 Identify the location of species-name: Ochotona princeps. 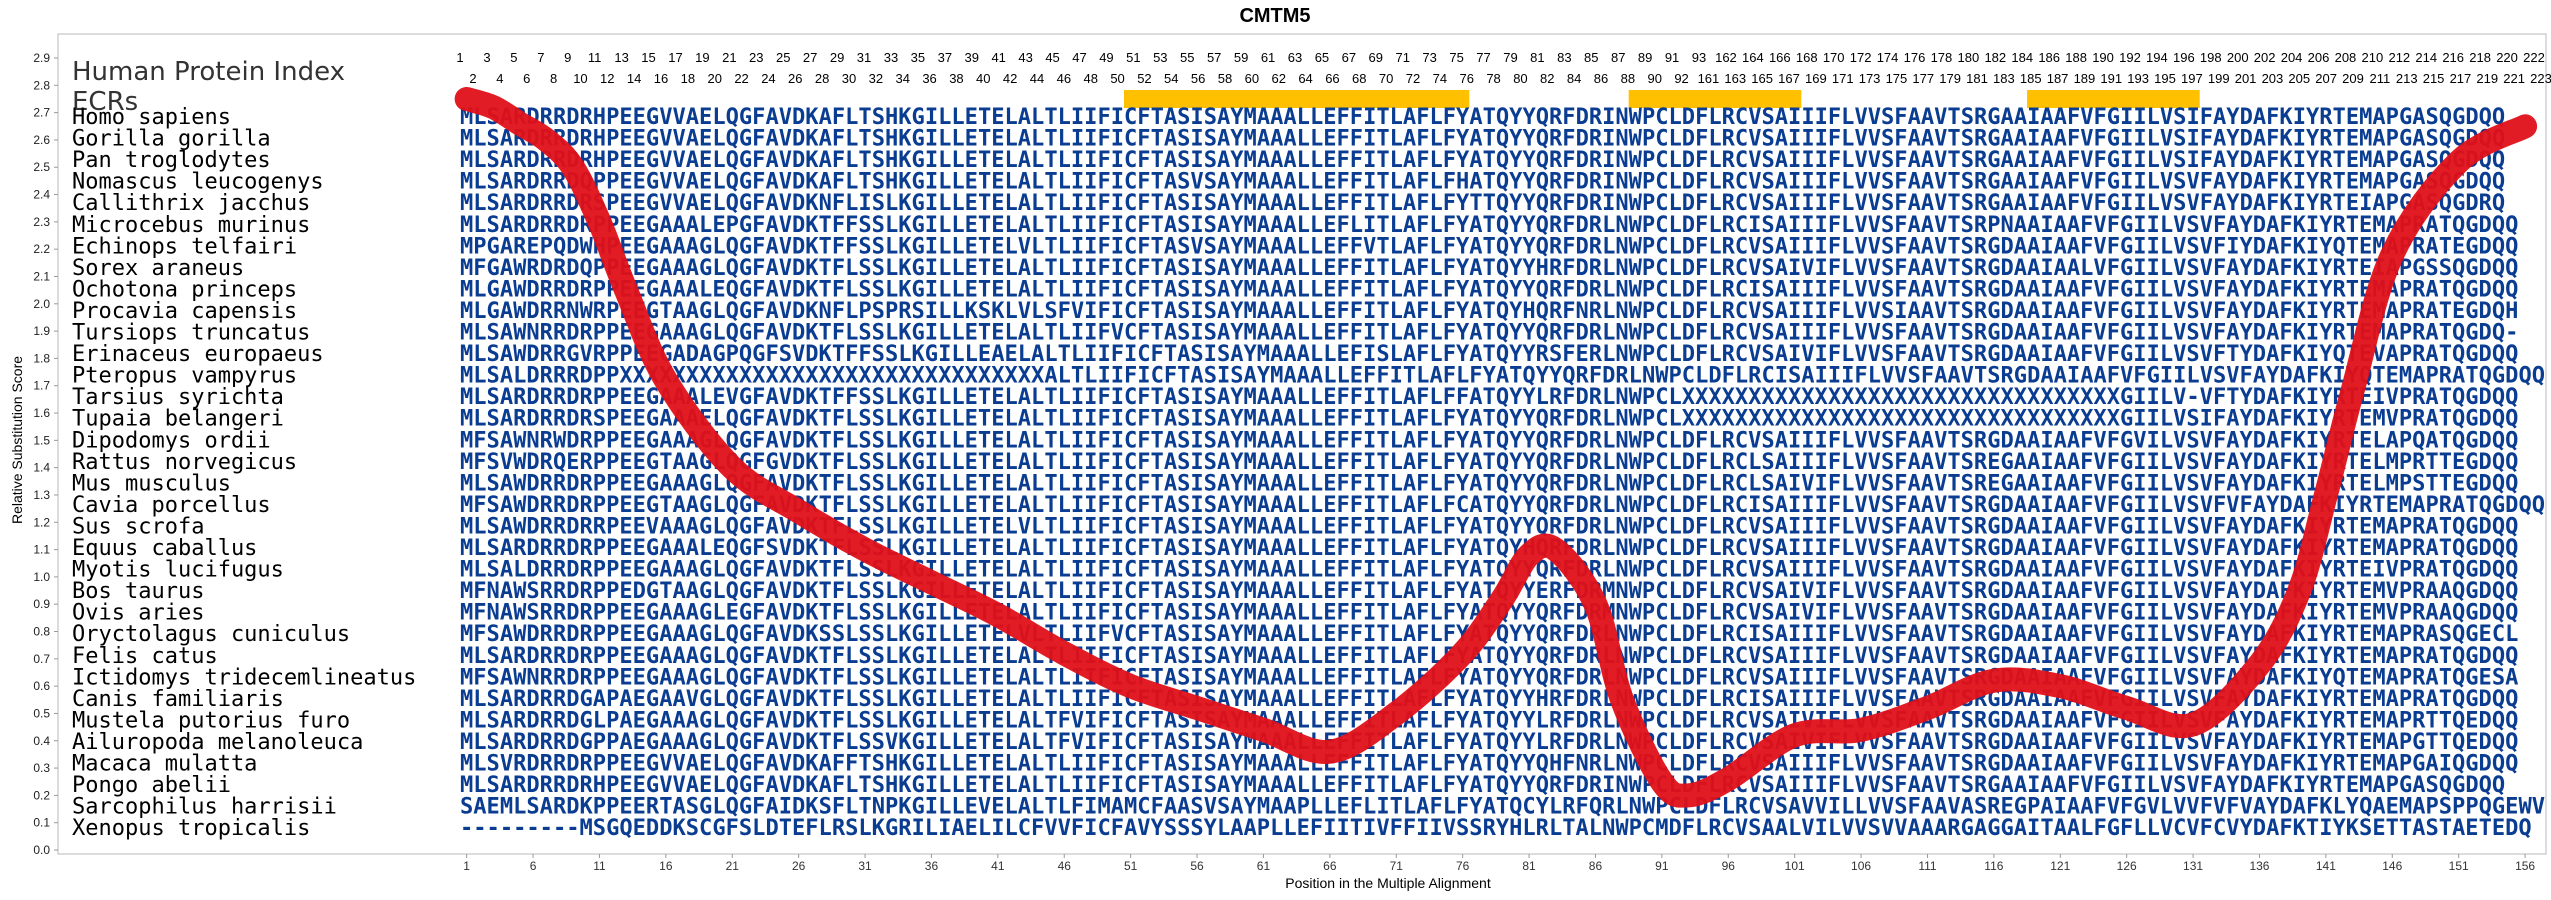
(184, 289).